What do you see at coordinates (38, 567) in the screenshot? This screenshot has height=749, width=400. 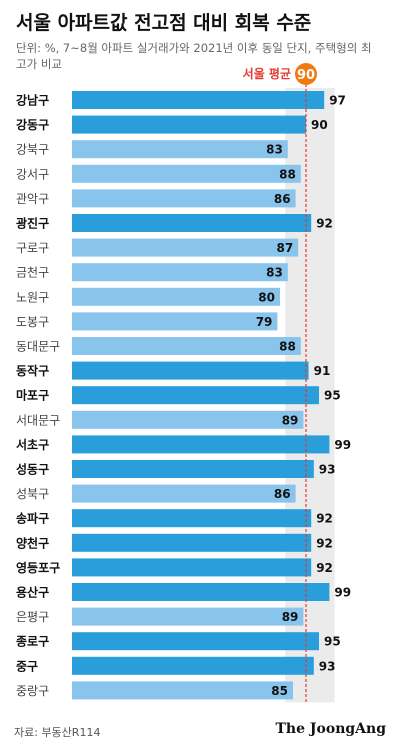 I see `category-label: 영등포구` at bounding box center [38, 567].